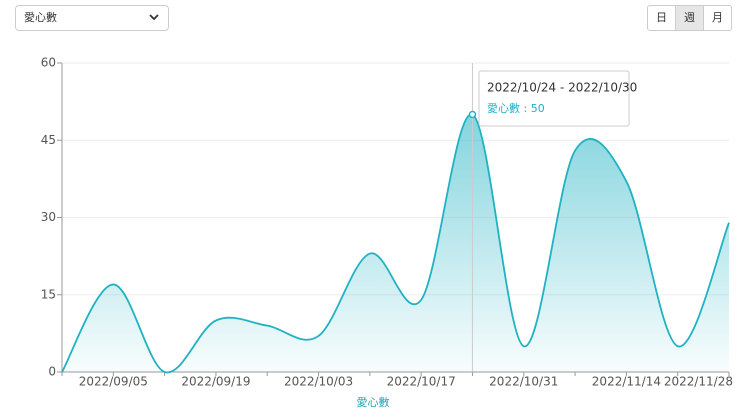  What do you see at coordinates (52, 372) in the screenshot?
I see `y-tick-label: 0` at bounding box center [52, 372].